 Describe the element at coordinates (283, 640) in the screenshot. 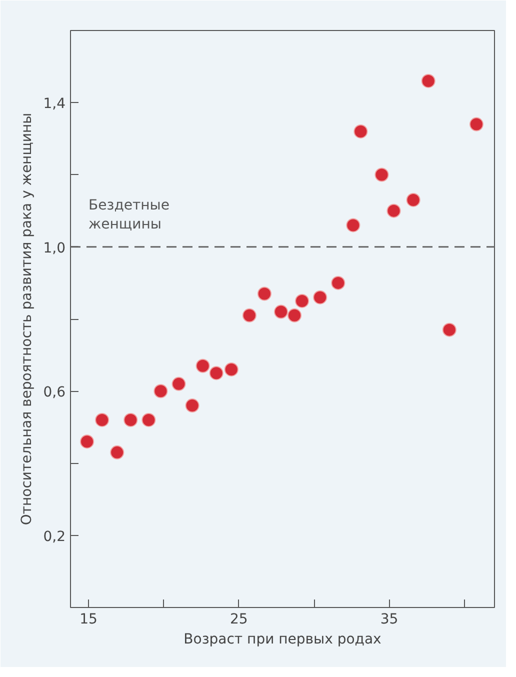

I see `x-axis-title: Возраст при первых родах` at that location.